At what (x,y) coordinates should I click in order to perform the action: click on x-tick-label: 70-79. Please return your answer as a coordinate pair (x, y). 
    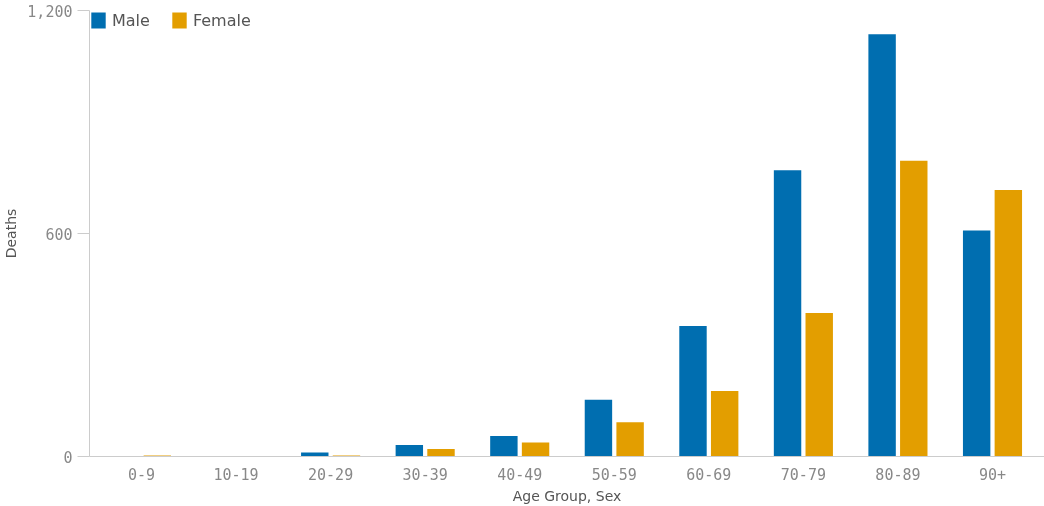
    Looking at the image, I should click on (803, 474).